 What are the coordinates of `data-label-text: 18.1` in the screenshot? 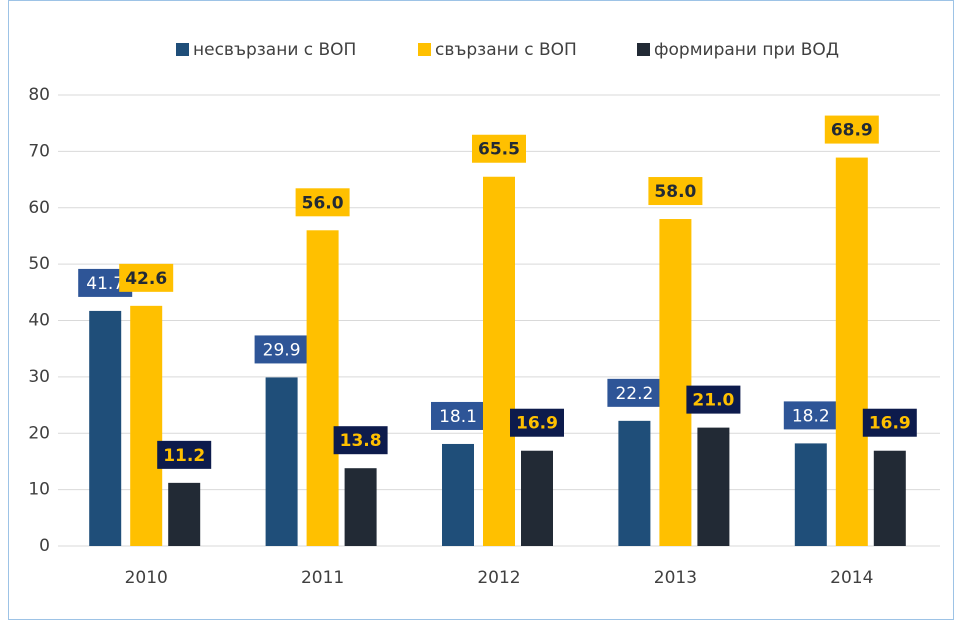 It's located at (458, 417).